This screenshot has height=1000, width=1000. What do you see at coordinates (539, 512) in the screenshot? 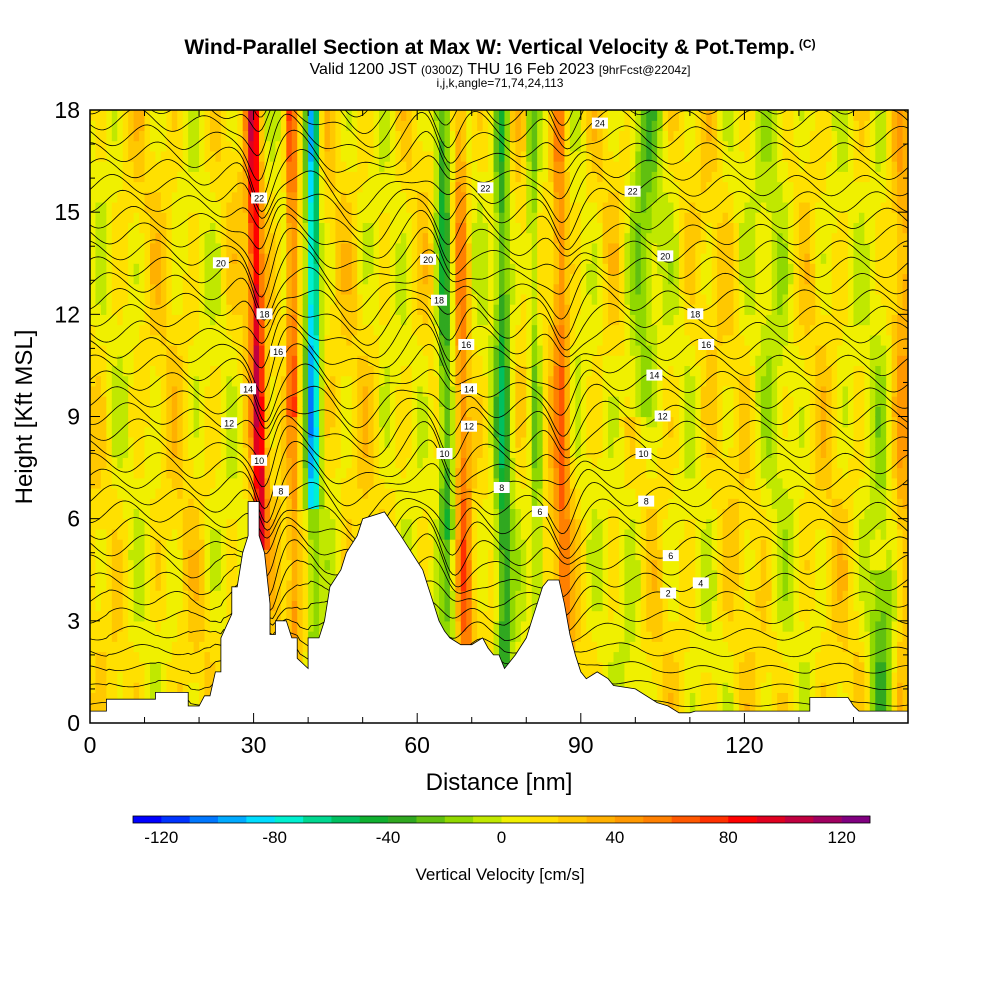
I see `contour-label: 6` at bounding box center [539, 512].